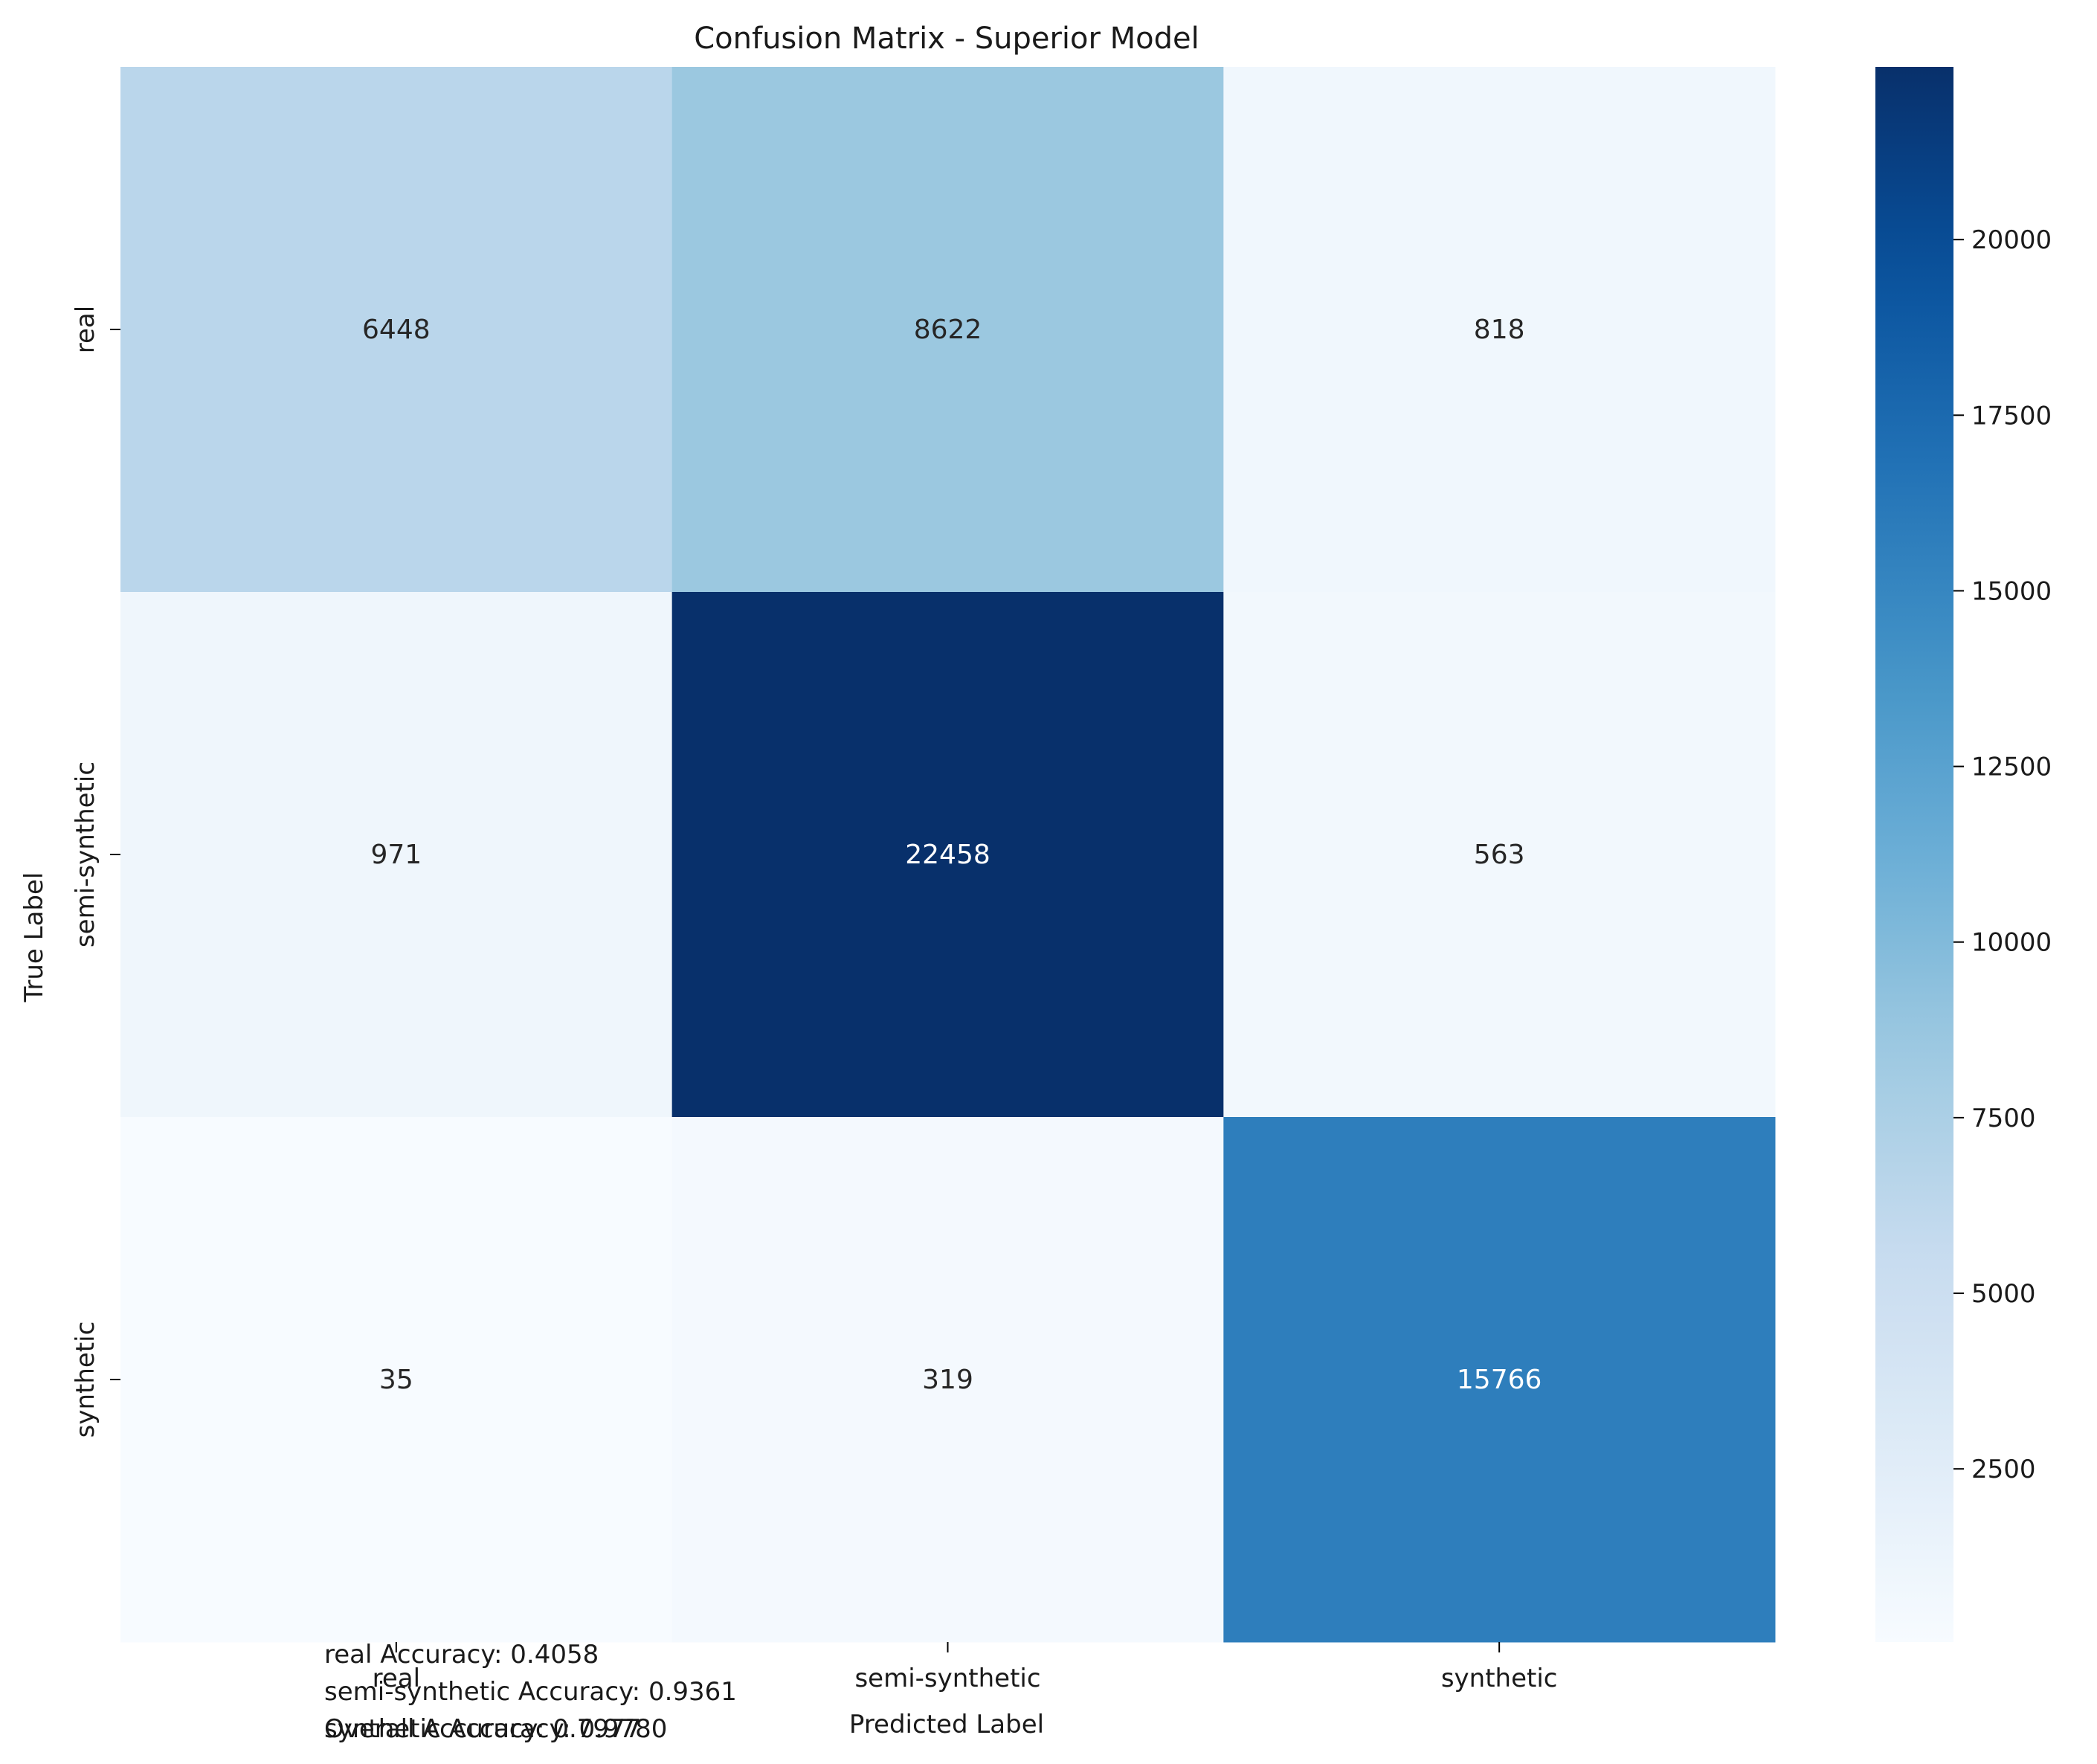 This screenshot has width=2097, height=1764. Describe the element at coordinates (85, 855) in the screenshot. I see `y-tick-label: semi-synthetic` at that location.